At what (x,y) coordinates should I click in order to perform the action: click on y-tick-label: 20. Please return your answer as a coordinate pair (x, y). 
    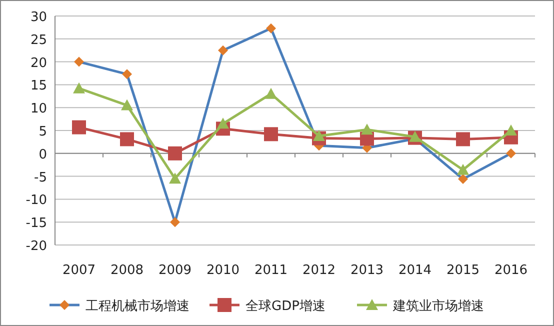
    Looking at the image, I should click on (38, 63).